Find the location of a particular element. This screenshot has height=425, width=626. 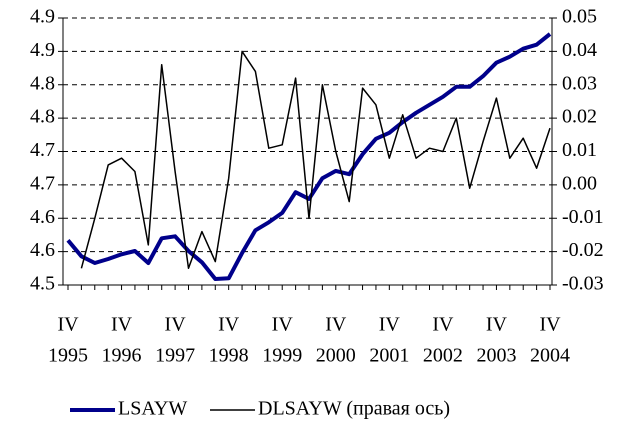

x-tick-label: 1996 is located at coordinates (122, 356).